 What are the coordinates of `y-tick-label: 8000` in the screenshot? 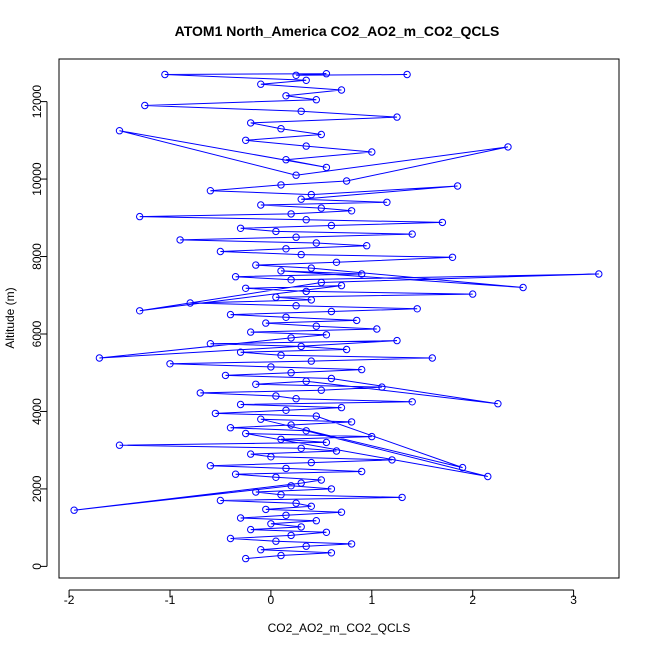 It's located at (37, 256).